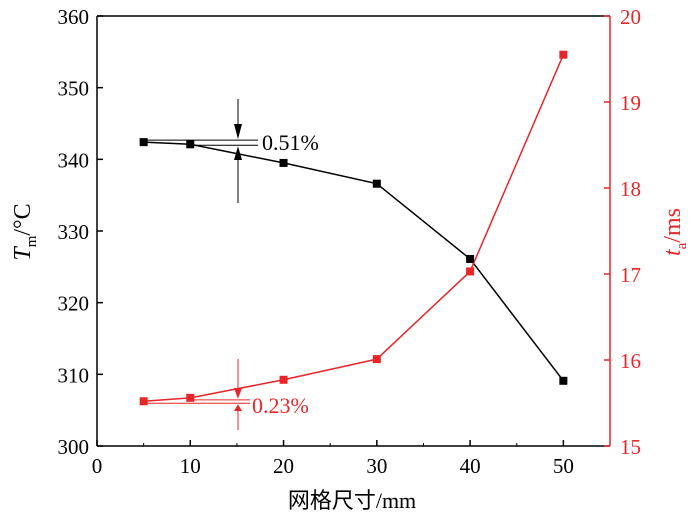  What do you see at coordinates (682, 245) in the screenshot?
I see `right-label-sub: a` at bounding box center [682, 245].